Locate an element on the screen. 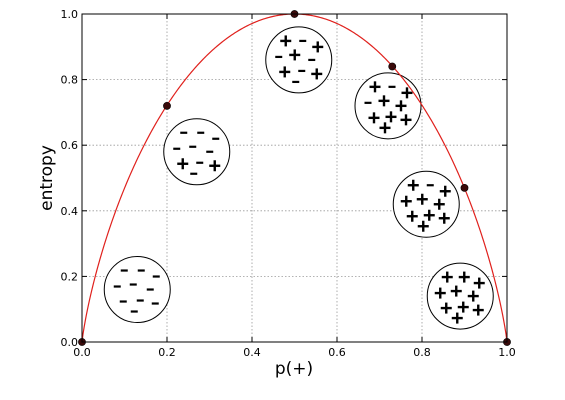 The width and height of the screenshot is (565, 400). y-axis-label: entropy is located at coordinates (47, 178).